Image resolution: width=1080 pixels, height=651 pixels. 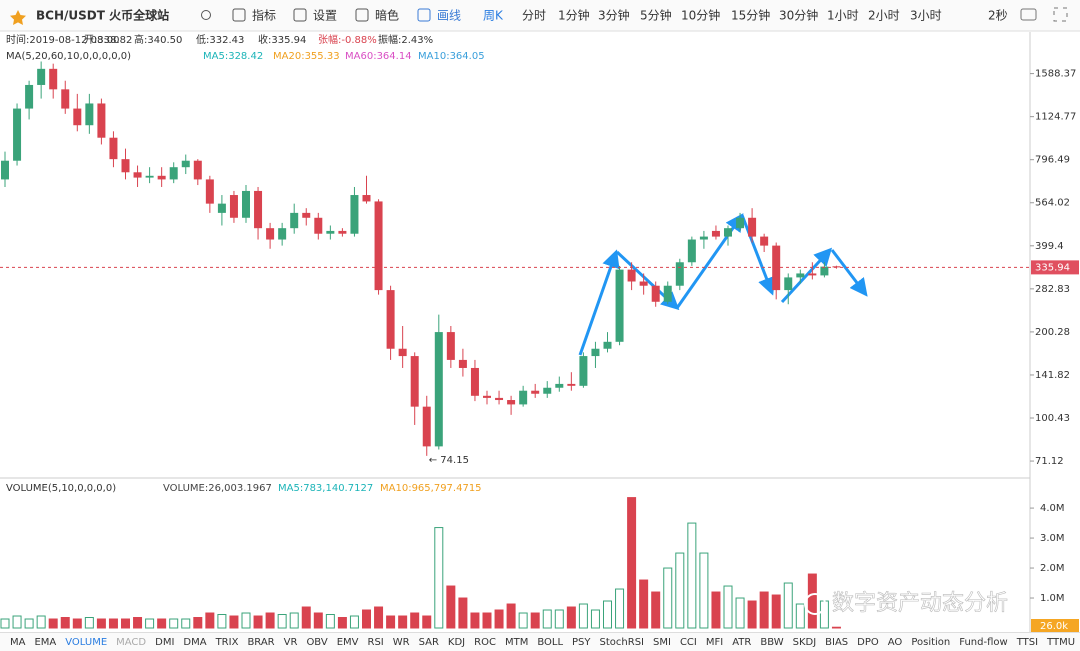 I want to click on last-price-box, so click(x=1055, y=267).